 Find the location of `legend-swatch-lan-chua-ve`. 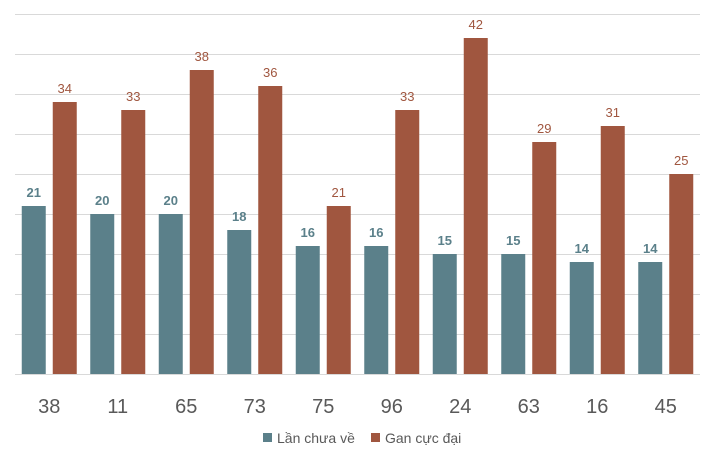

legend-swatch-lan-chua-ve is located at coordinates (267, 437).